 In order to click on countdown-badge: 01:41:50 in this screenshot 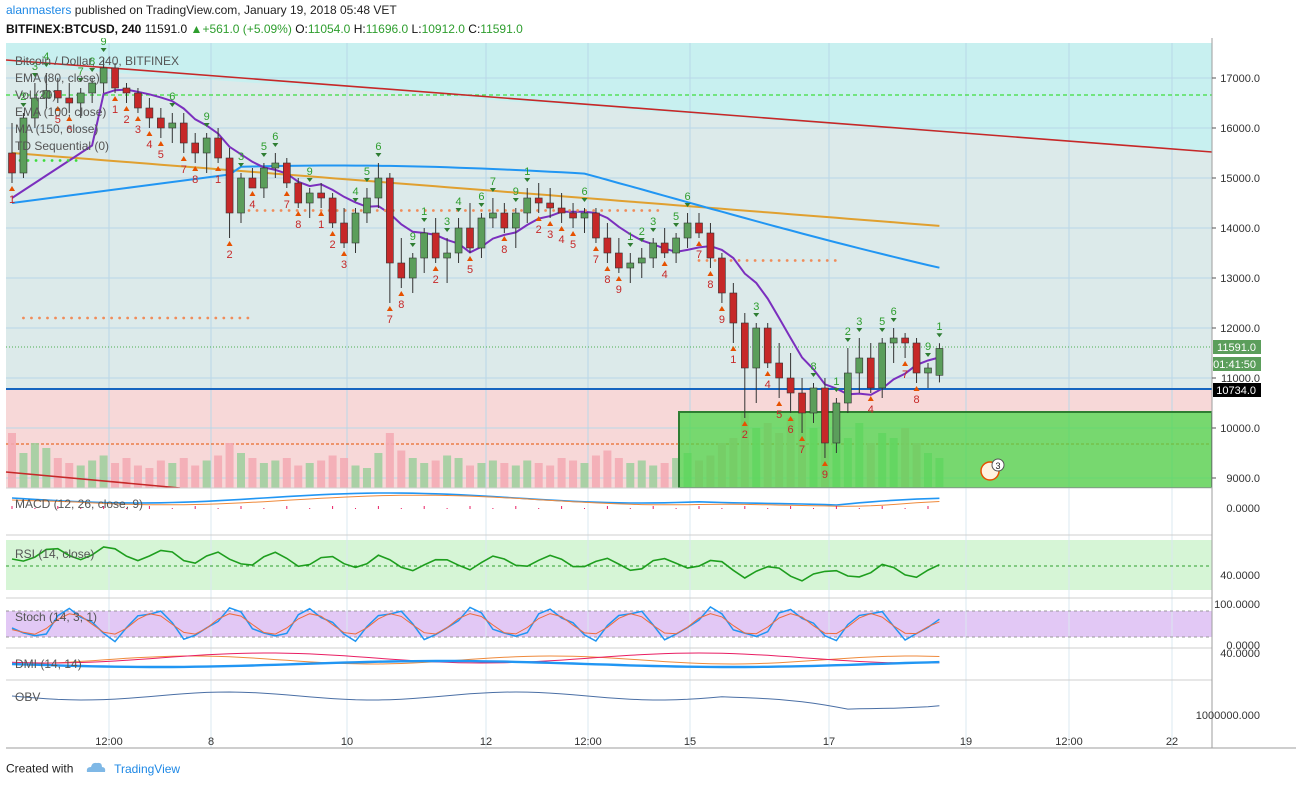, I will do `click(1234, 365)`.